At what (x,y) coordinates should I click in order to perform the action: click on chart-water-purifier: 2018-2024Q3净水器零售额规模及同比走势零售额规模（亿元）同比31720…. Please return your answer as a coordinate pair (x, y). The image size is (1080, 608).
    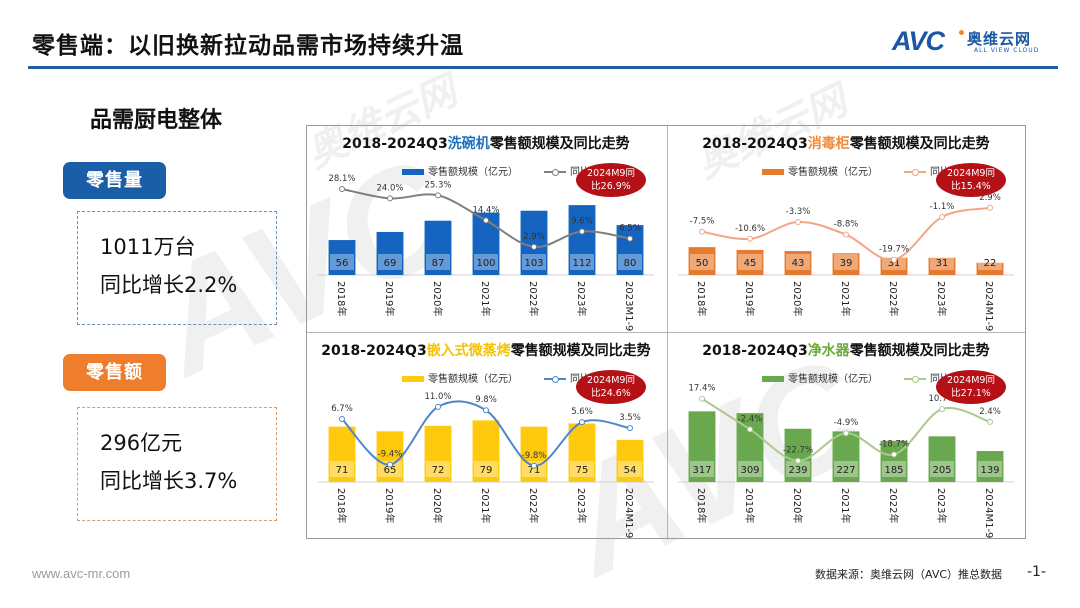
    Looking at the image, I should click on (846, 435).